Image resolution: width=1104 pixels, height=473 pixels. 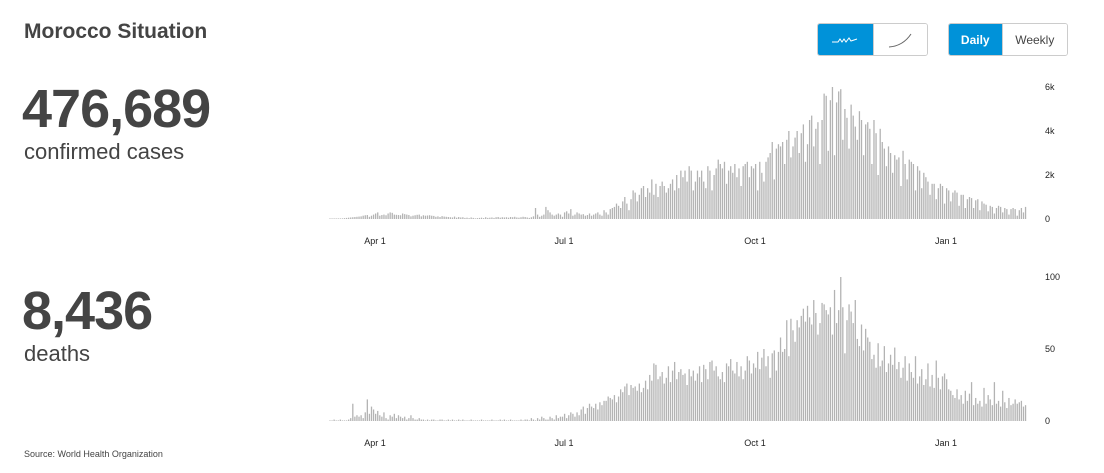 I want to click on source-note: Source: World Health Organization, so click(x=93, y=454).